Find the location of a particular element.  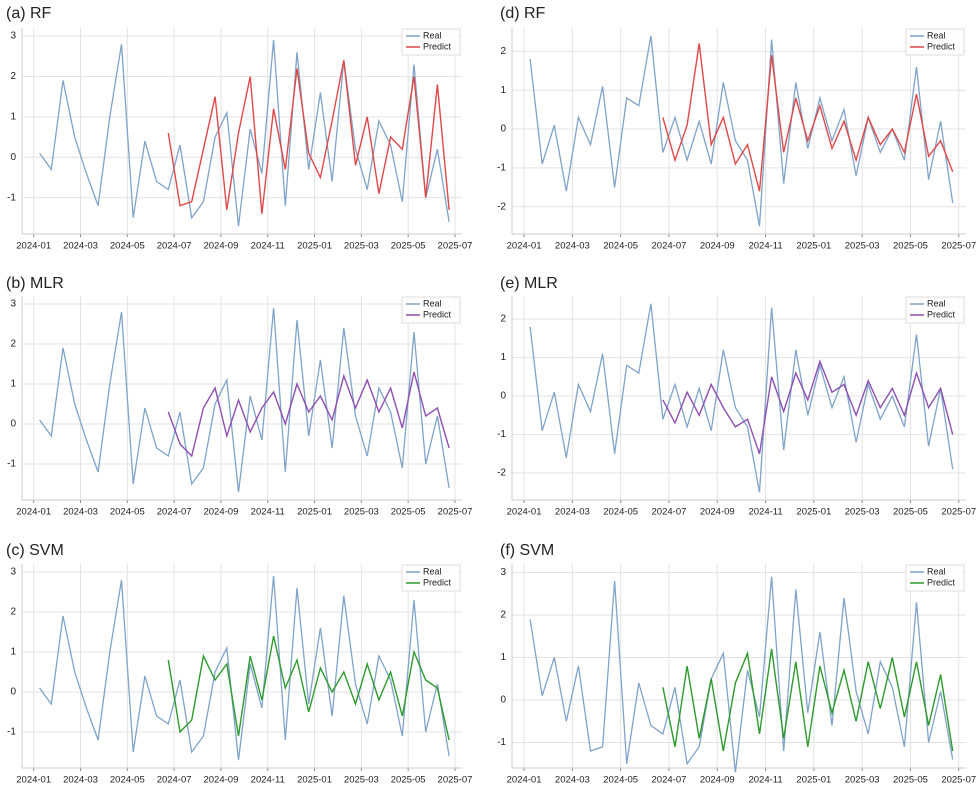

chart-title: (c) SVM is located at coordinates (35, 550).